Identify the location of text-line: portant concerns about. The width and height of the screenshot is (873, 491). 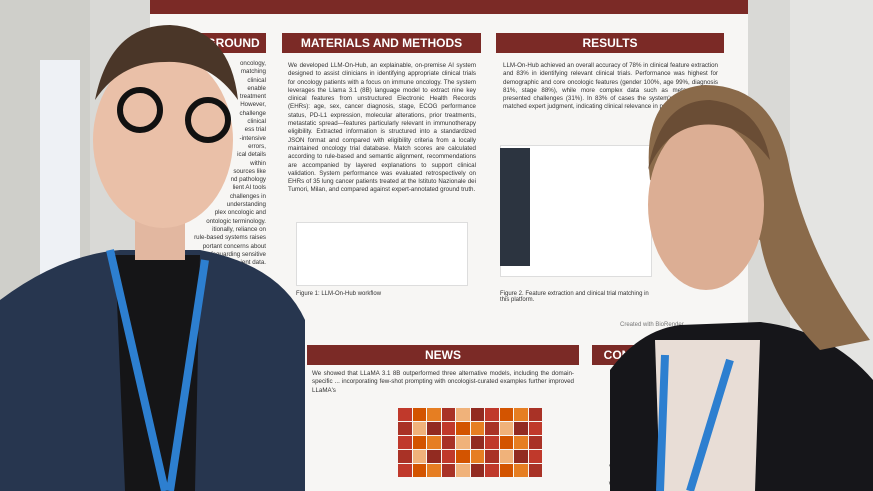
(234, 246).